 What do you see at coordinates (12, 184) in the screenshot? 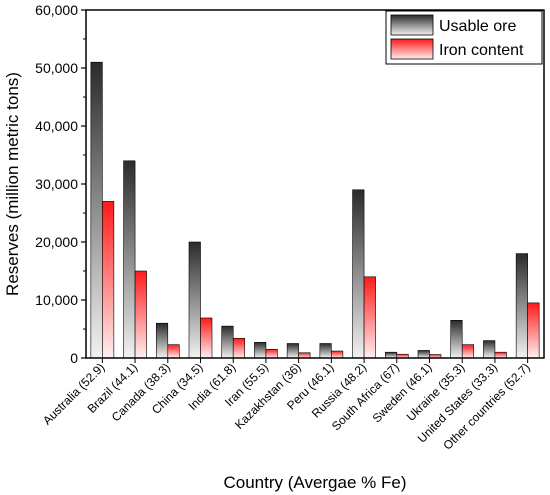
I see `y-axis-title: Reserves (million metric tons)` at bounding box center [12, 184].